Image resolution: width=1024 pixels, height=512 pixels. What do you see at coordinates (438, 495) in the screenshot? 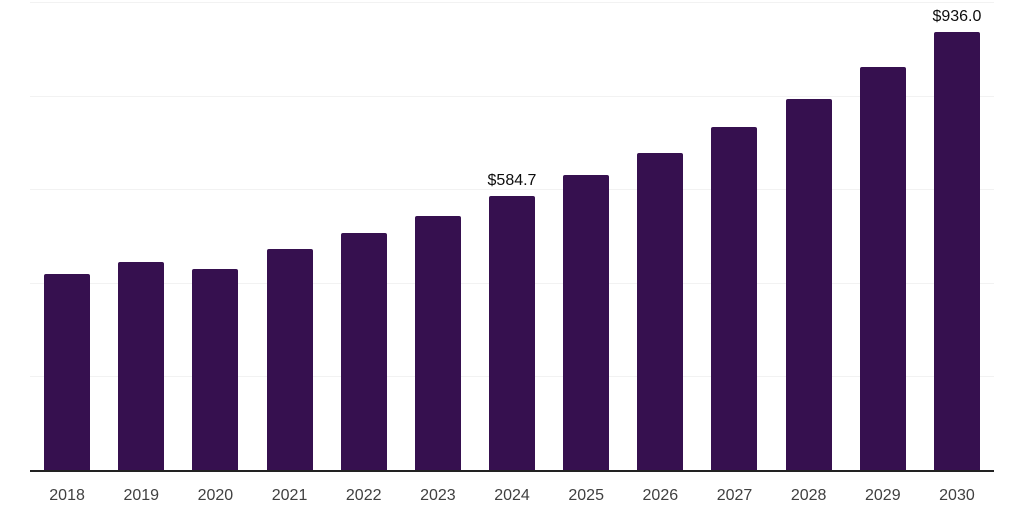
I see `x-tick-2023: 2023` at bounding box center [438, 495].